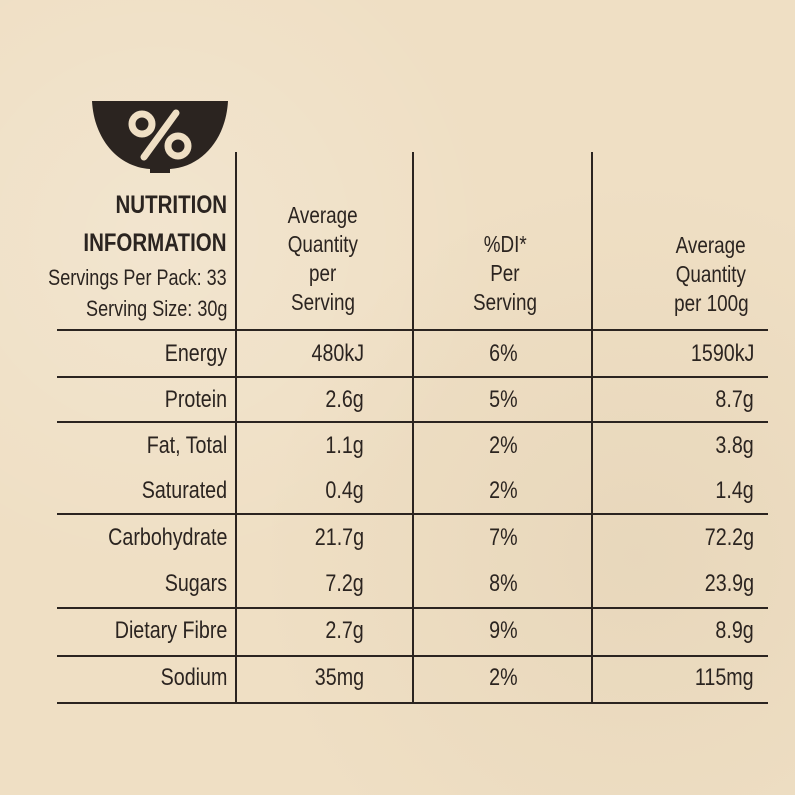  I want to click on di-text: 6%, so click(503, 353).